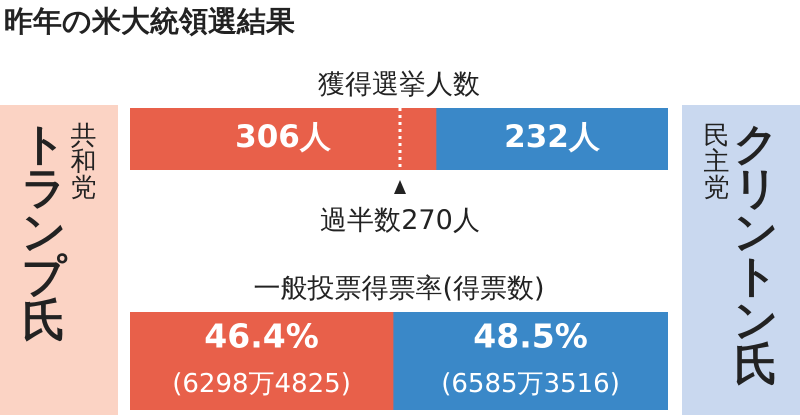 The width and height of the screenshot is (800, 420). What do you see at coordinates (283, 137) in the screenshot?
I see `data-label: 306人` at bounding box center [283, 137].